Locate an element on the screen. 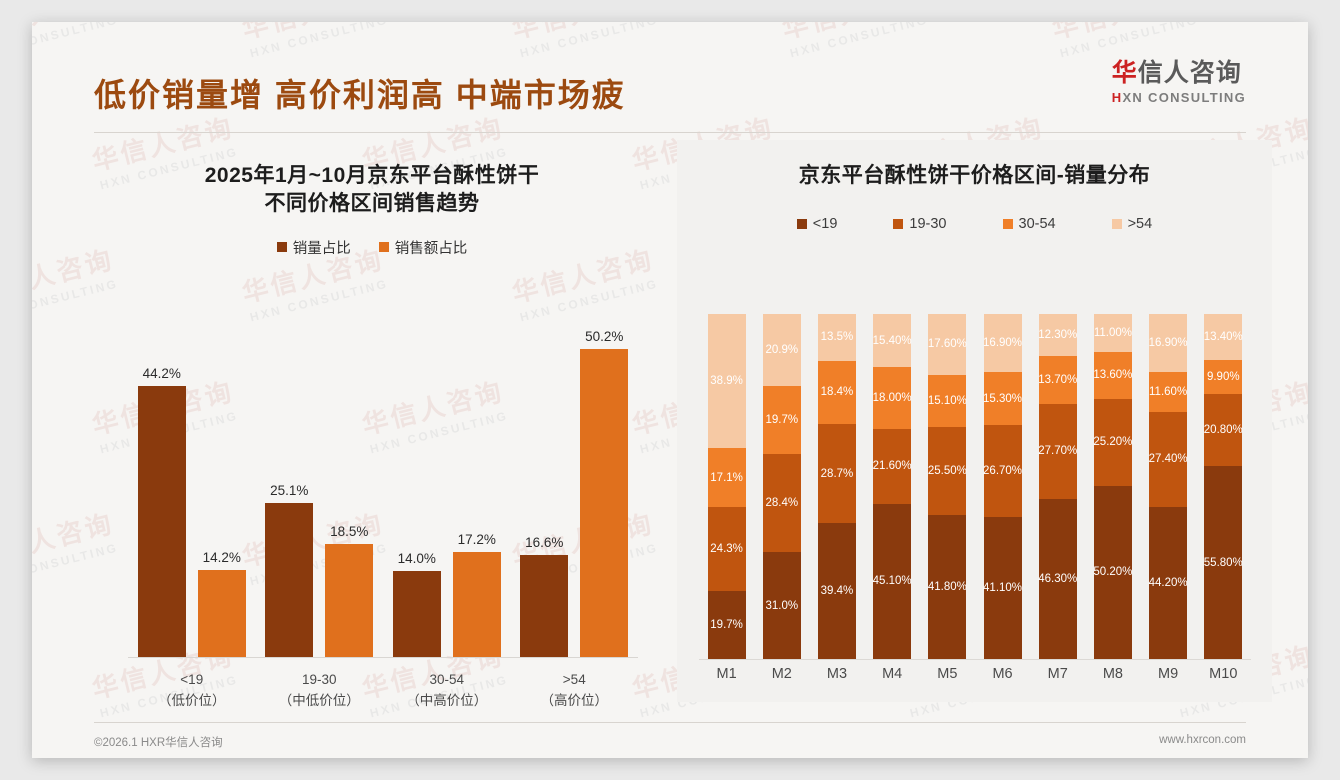 This screenshot has height=780, width=1340. category-label-sub: （低价位） is located at coordinates (192, 700).